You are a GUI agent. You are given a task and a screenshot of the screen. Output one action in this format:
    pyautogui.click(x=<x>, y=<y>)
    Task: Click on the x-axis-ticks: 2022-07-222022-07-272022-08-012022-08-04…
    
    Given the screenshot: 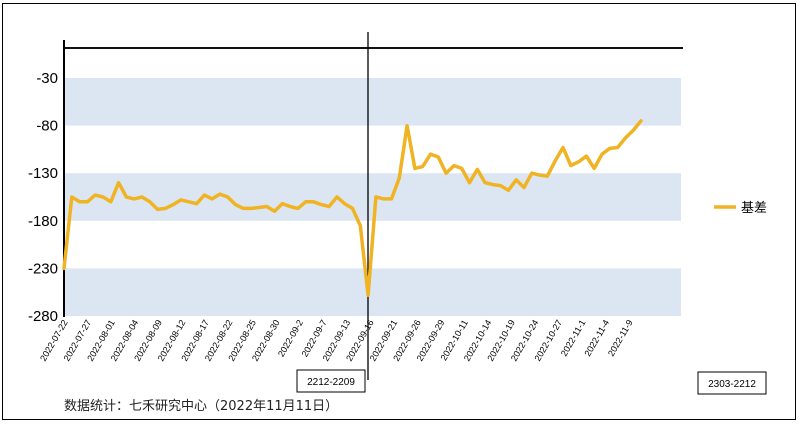 What is the action you would take?
    pyautogui.click(x=336, y=340)
    